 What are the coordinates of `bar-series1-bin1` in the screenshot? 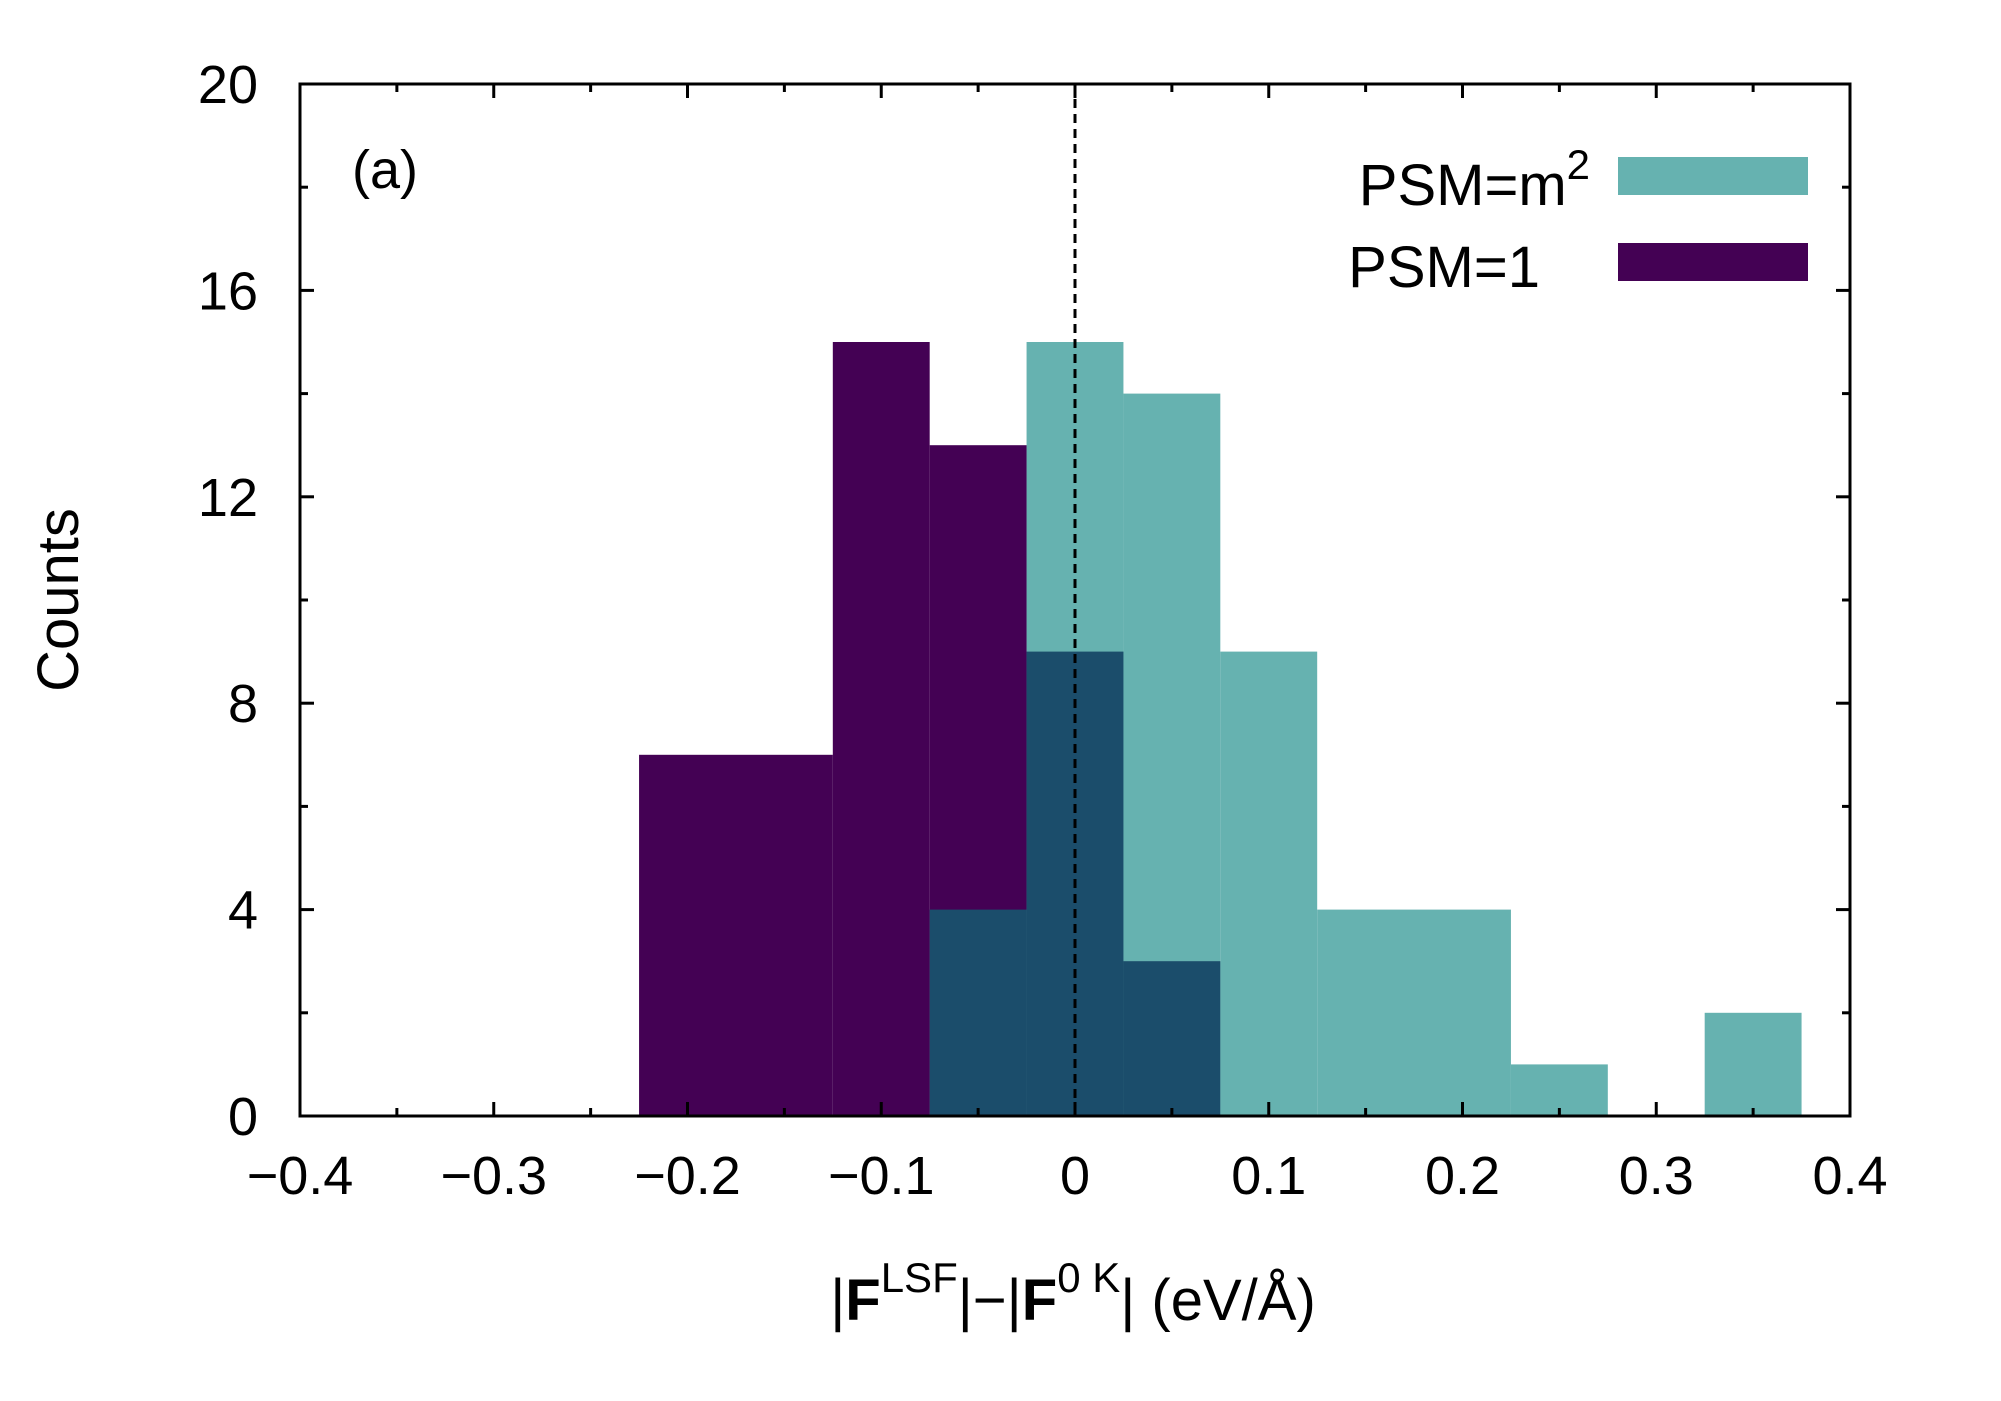 It's located at (881, 729).